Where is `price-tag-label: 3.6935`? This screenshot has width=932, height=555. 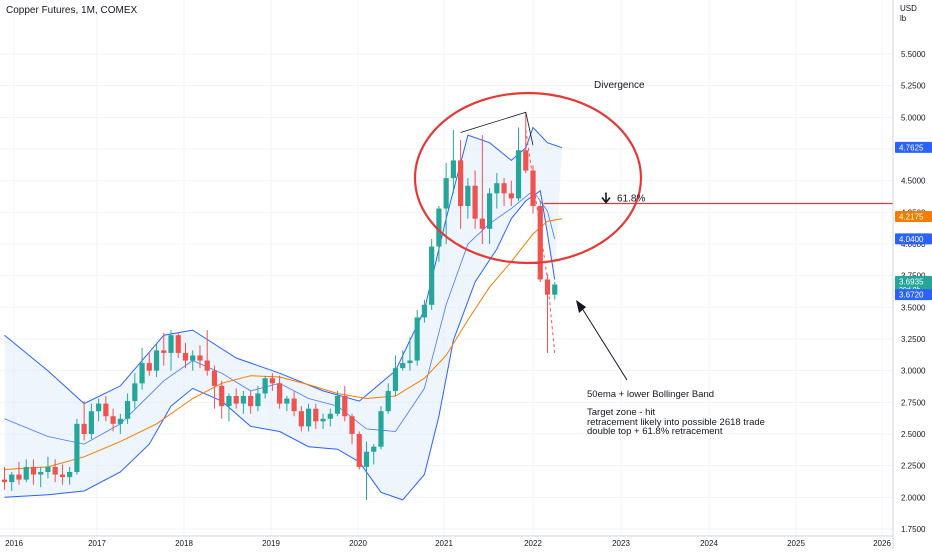 price-tag-label: 3.6935 is located at coordinates (911, 281).